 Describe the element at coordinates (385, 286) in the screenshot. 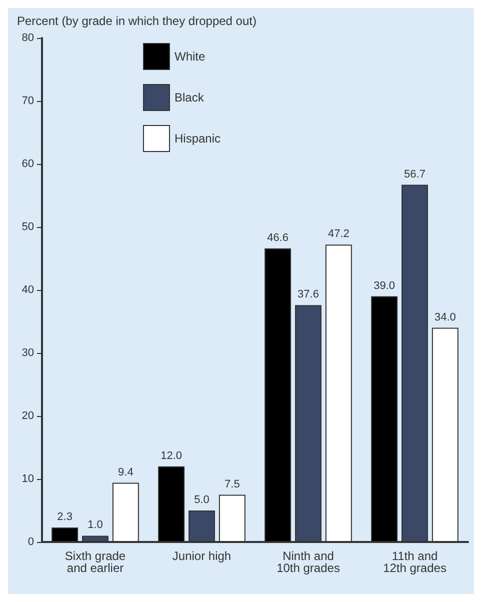

I see `data-label: 39.0` at that location.